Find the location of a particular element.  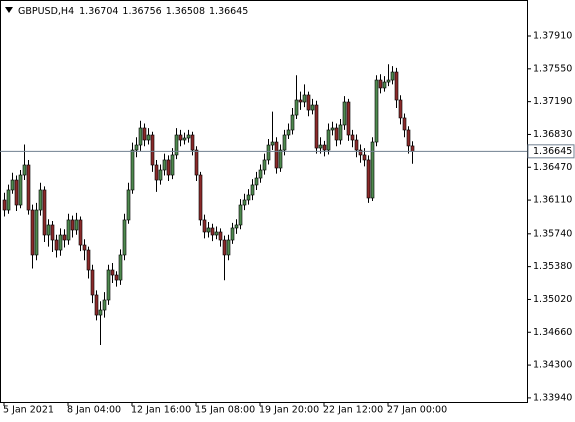

ohlc-close: 1.36645 is located at coordinates (228, 11).